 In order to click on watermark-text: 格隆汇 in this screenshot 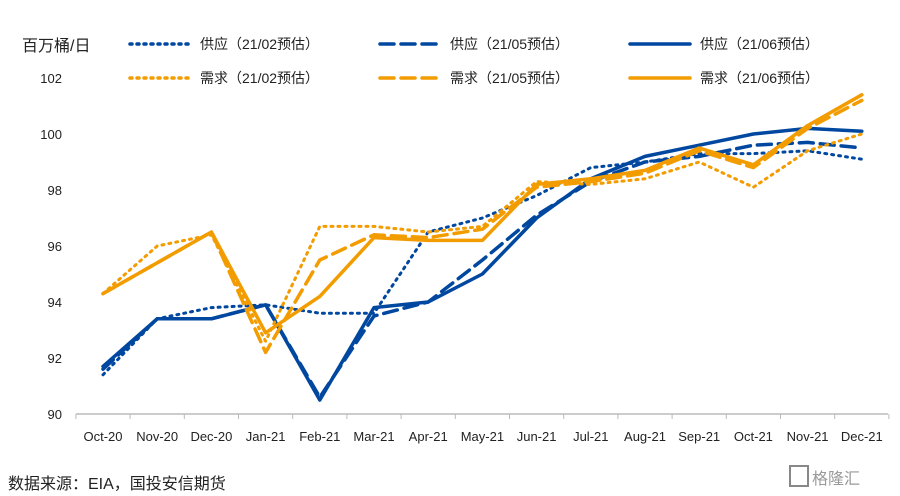, I will do `click(836, 479)`.